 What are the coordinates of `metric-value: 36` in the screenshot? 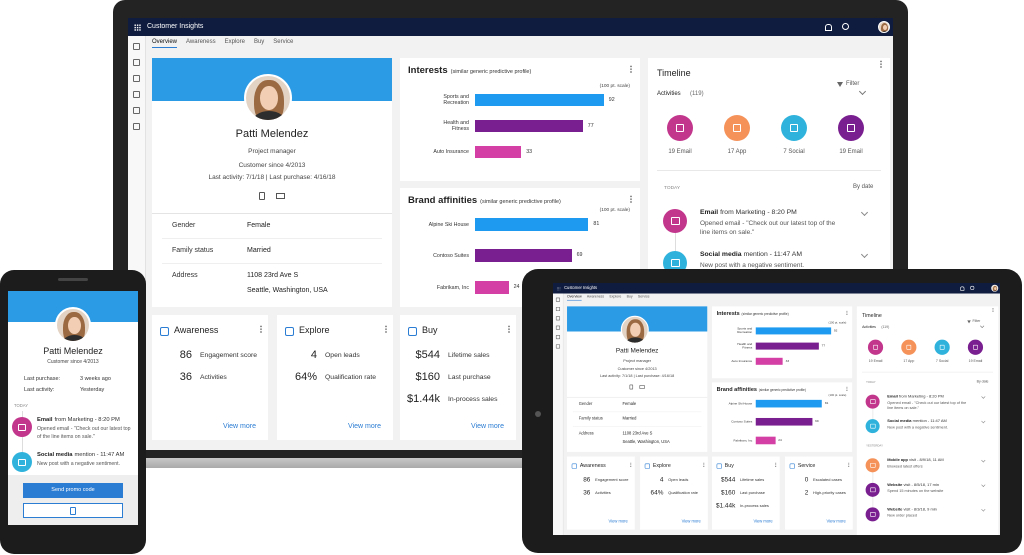 It's located at (185, 377).